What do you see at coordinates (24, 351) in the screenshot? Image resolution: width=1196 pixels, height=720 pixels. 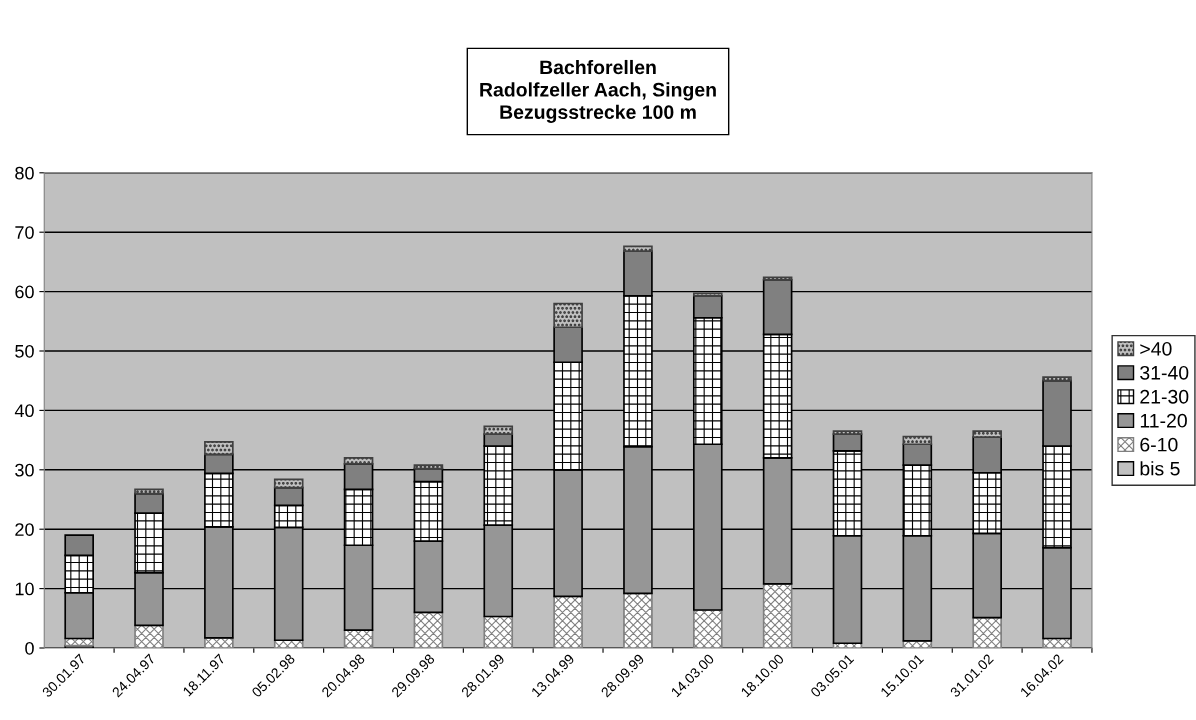 I see `y-tick-label: 50` at bounding box center [24, 351].